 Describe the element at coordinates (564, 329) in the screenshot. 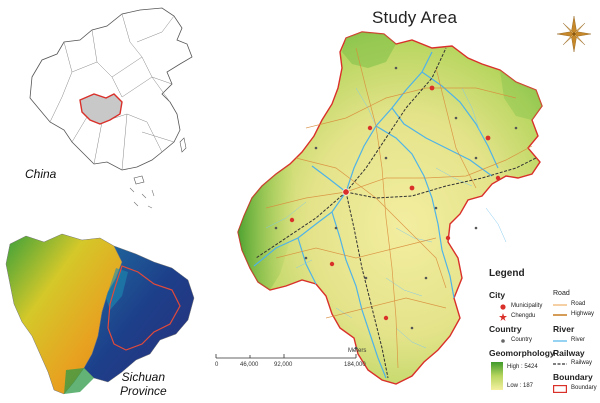

I see `legend-river-header: River` at that location.